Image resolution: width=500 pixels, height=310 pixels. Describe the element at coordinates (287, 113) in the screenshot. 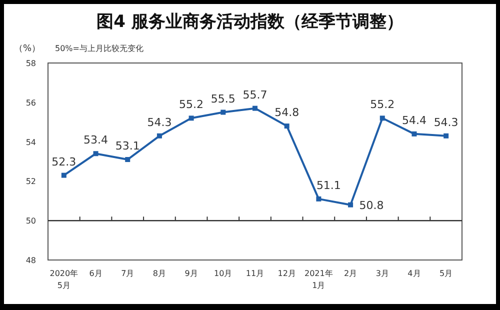

I see `data-label: 54.8` at that location.